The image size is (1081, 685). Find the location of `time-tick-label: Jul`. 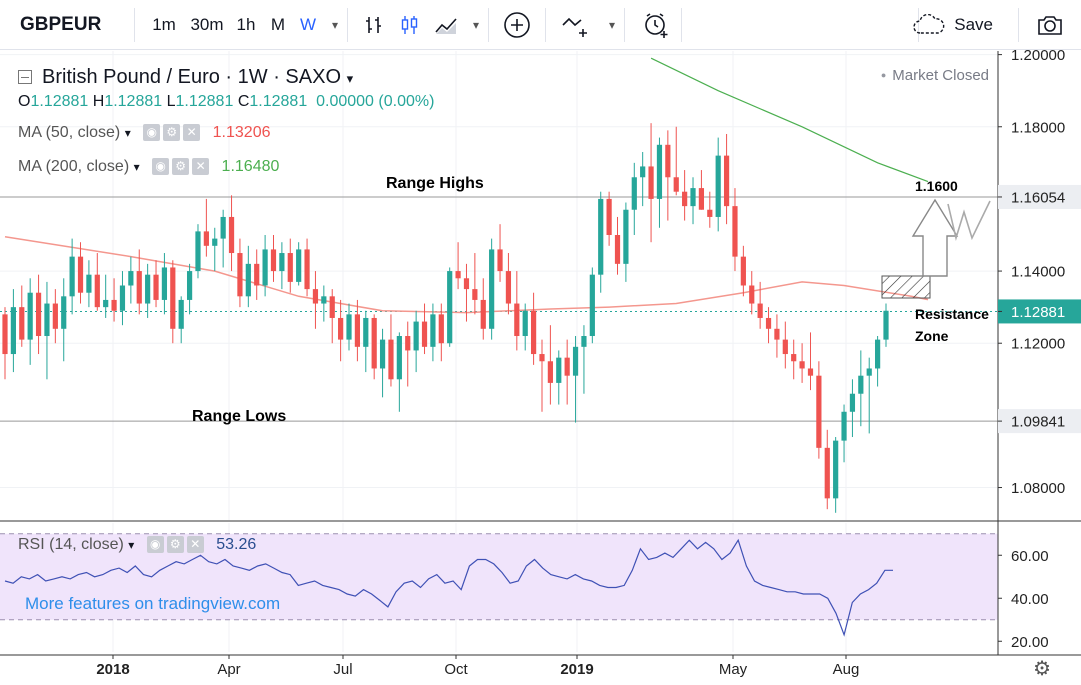

time-tick-label: Jul is located at coordinates (342, 669).